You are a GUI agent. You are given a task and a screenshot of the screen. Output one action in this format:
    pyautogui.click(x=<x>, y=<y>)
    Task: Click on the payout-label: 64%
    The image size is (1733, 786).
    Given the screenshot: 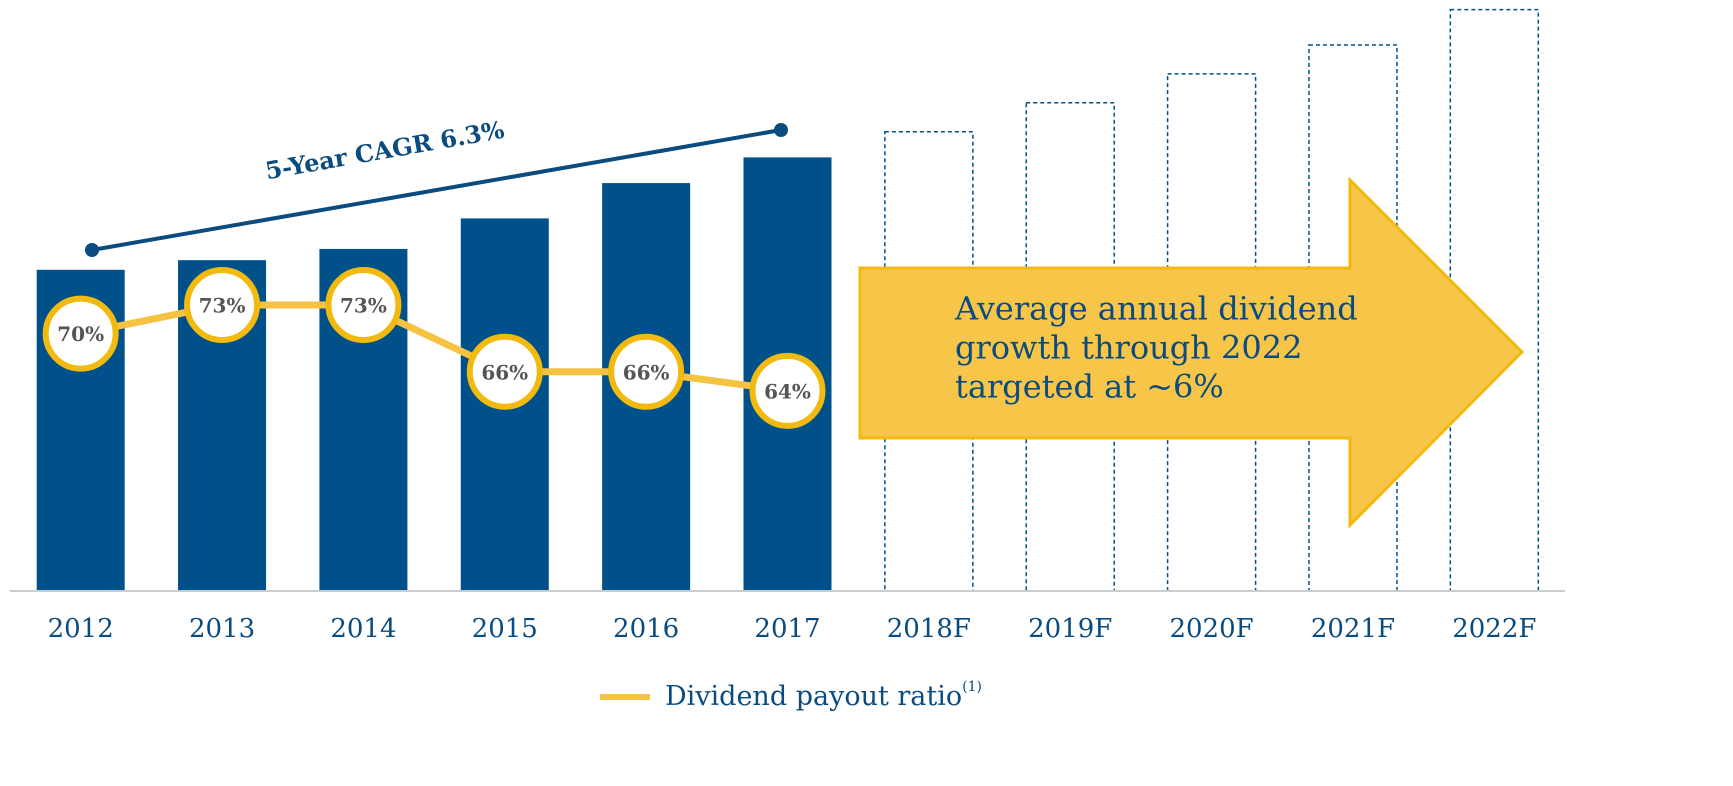 What is the action you would take?
    pyautogui.click(x=787, y=391)
    